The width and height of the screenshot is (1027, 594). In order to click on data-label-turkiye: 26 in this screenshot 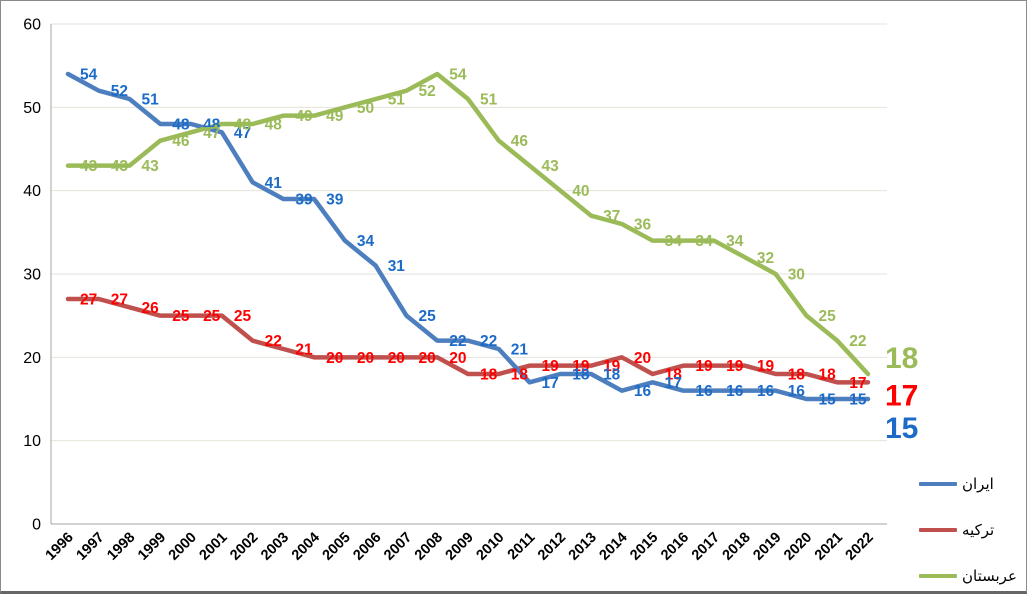, I will do `click(151, 308)`.